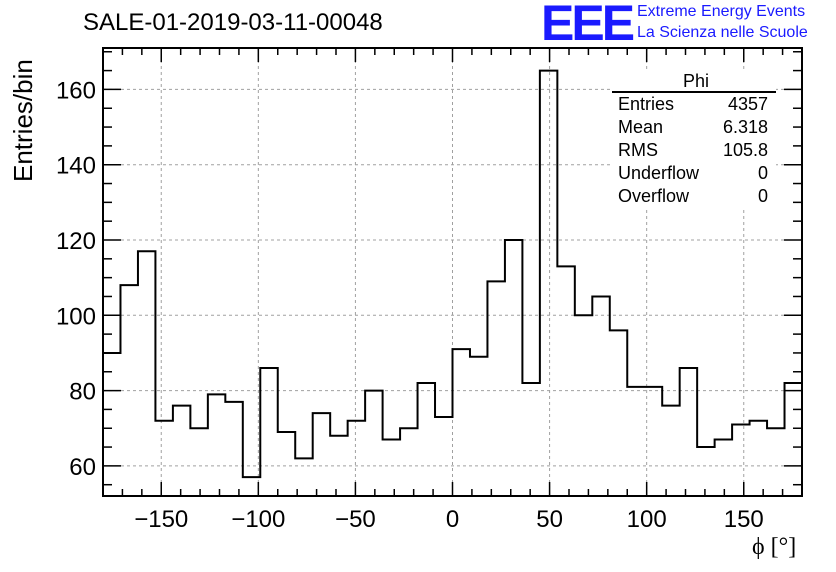  Describe the element at coordinates (694, 196) in the screenshot. I see `stats-row-overflow: Overflow 0` at that location.